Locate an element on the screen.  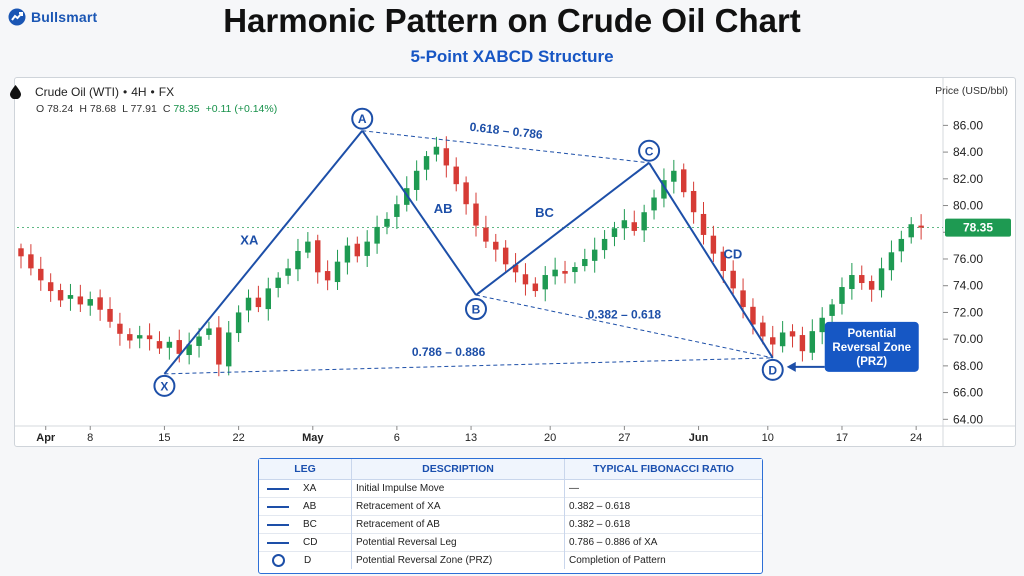
leg-name: XA is located at coordinates (310, 488).